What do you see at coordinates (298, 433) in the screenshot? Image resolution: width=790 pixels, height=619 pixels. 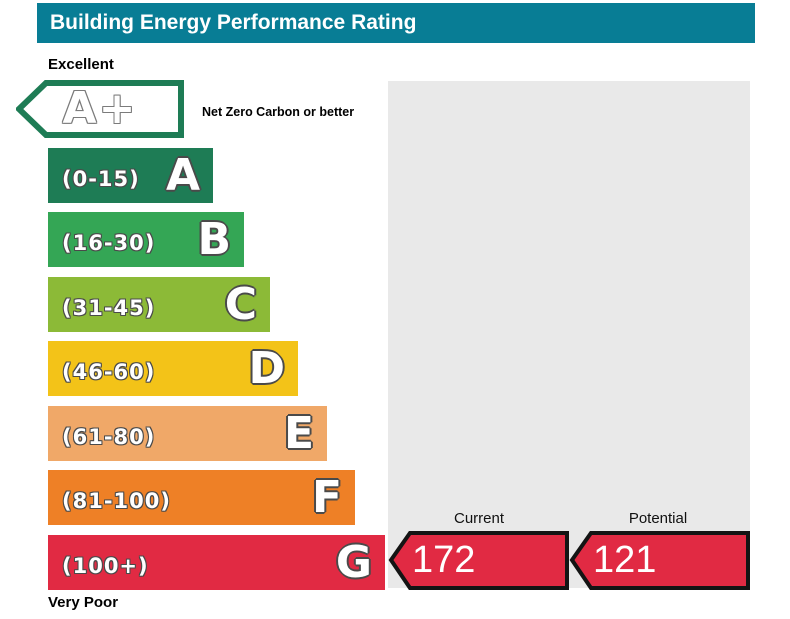 I see `band-letter: E` at bounding box center [298, 433].